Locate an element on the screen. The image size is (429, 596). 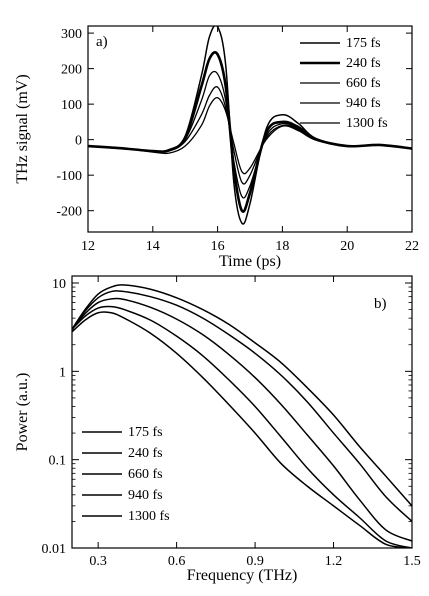
panel-a-label: a) is located at coordinates (102, 42).